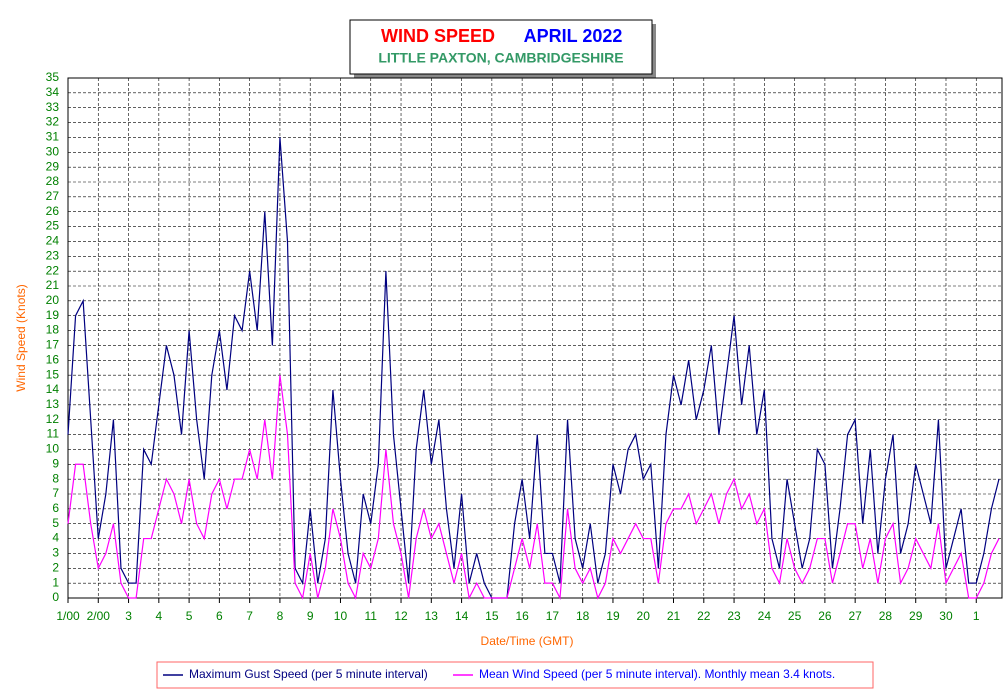 This screenshot has width=1005, height=696. What do you see at coordinates (55, 523) in the screenshot?
I see `y-tick-label: 5` at bounding box center [55, 523].